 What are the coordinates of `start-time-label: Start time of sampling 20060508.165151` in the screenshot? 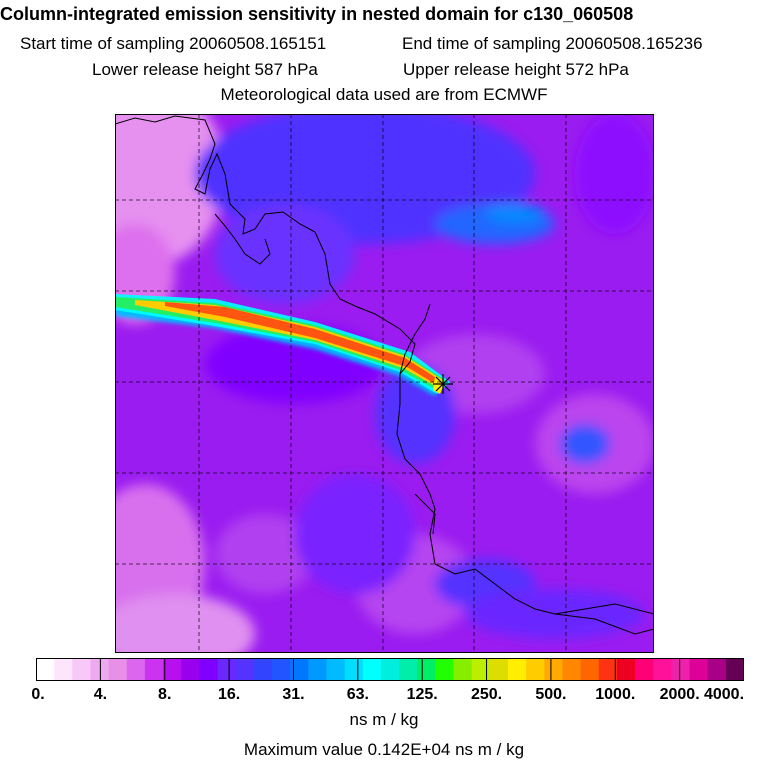 It's located at (173, 43).